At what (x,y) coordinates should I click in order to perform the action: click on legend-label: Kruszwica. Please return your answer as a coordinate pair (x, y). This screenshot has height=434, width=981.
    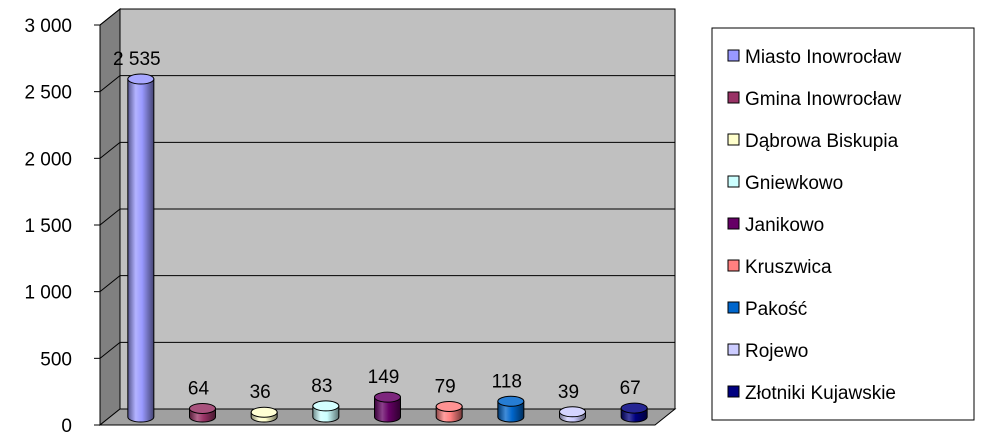
    Looking at the image, I should click on (788, 267).